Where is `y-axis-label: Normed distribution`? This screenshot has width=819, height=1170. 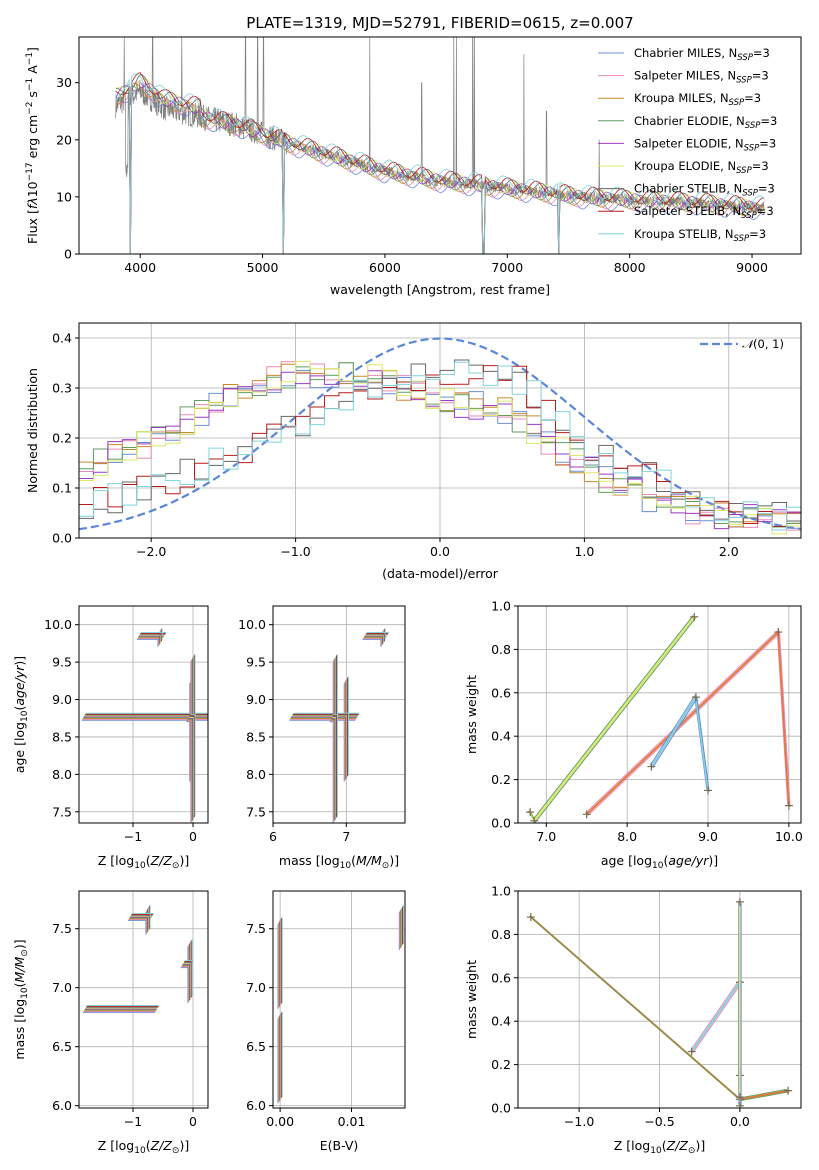 y-axis-label: Normed distribution is located at coordinates (32, 430).